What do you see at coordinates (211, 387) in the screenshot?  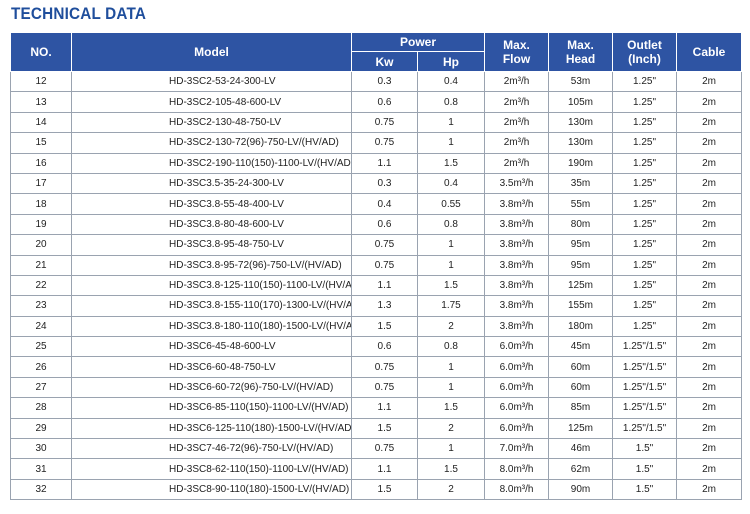 I see `cell-model: HD-3SC6-60-72(96)-750-LV/(HV/AD)` at bounding box center [211, 387].